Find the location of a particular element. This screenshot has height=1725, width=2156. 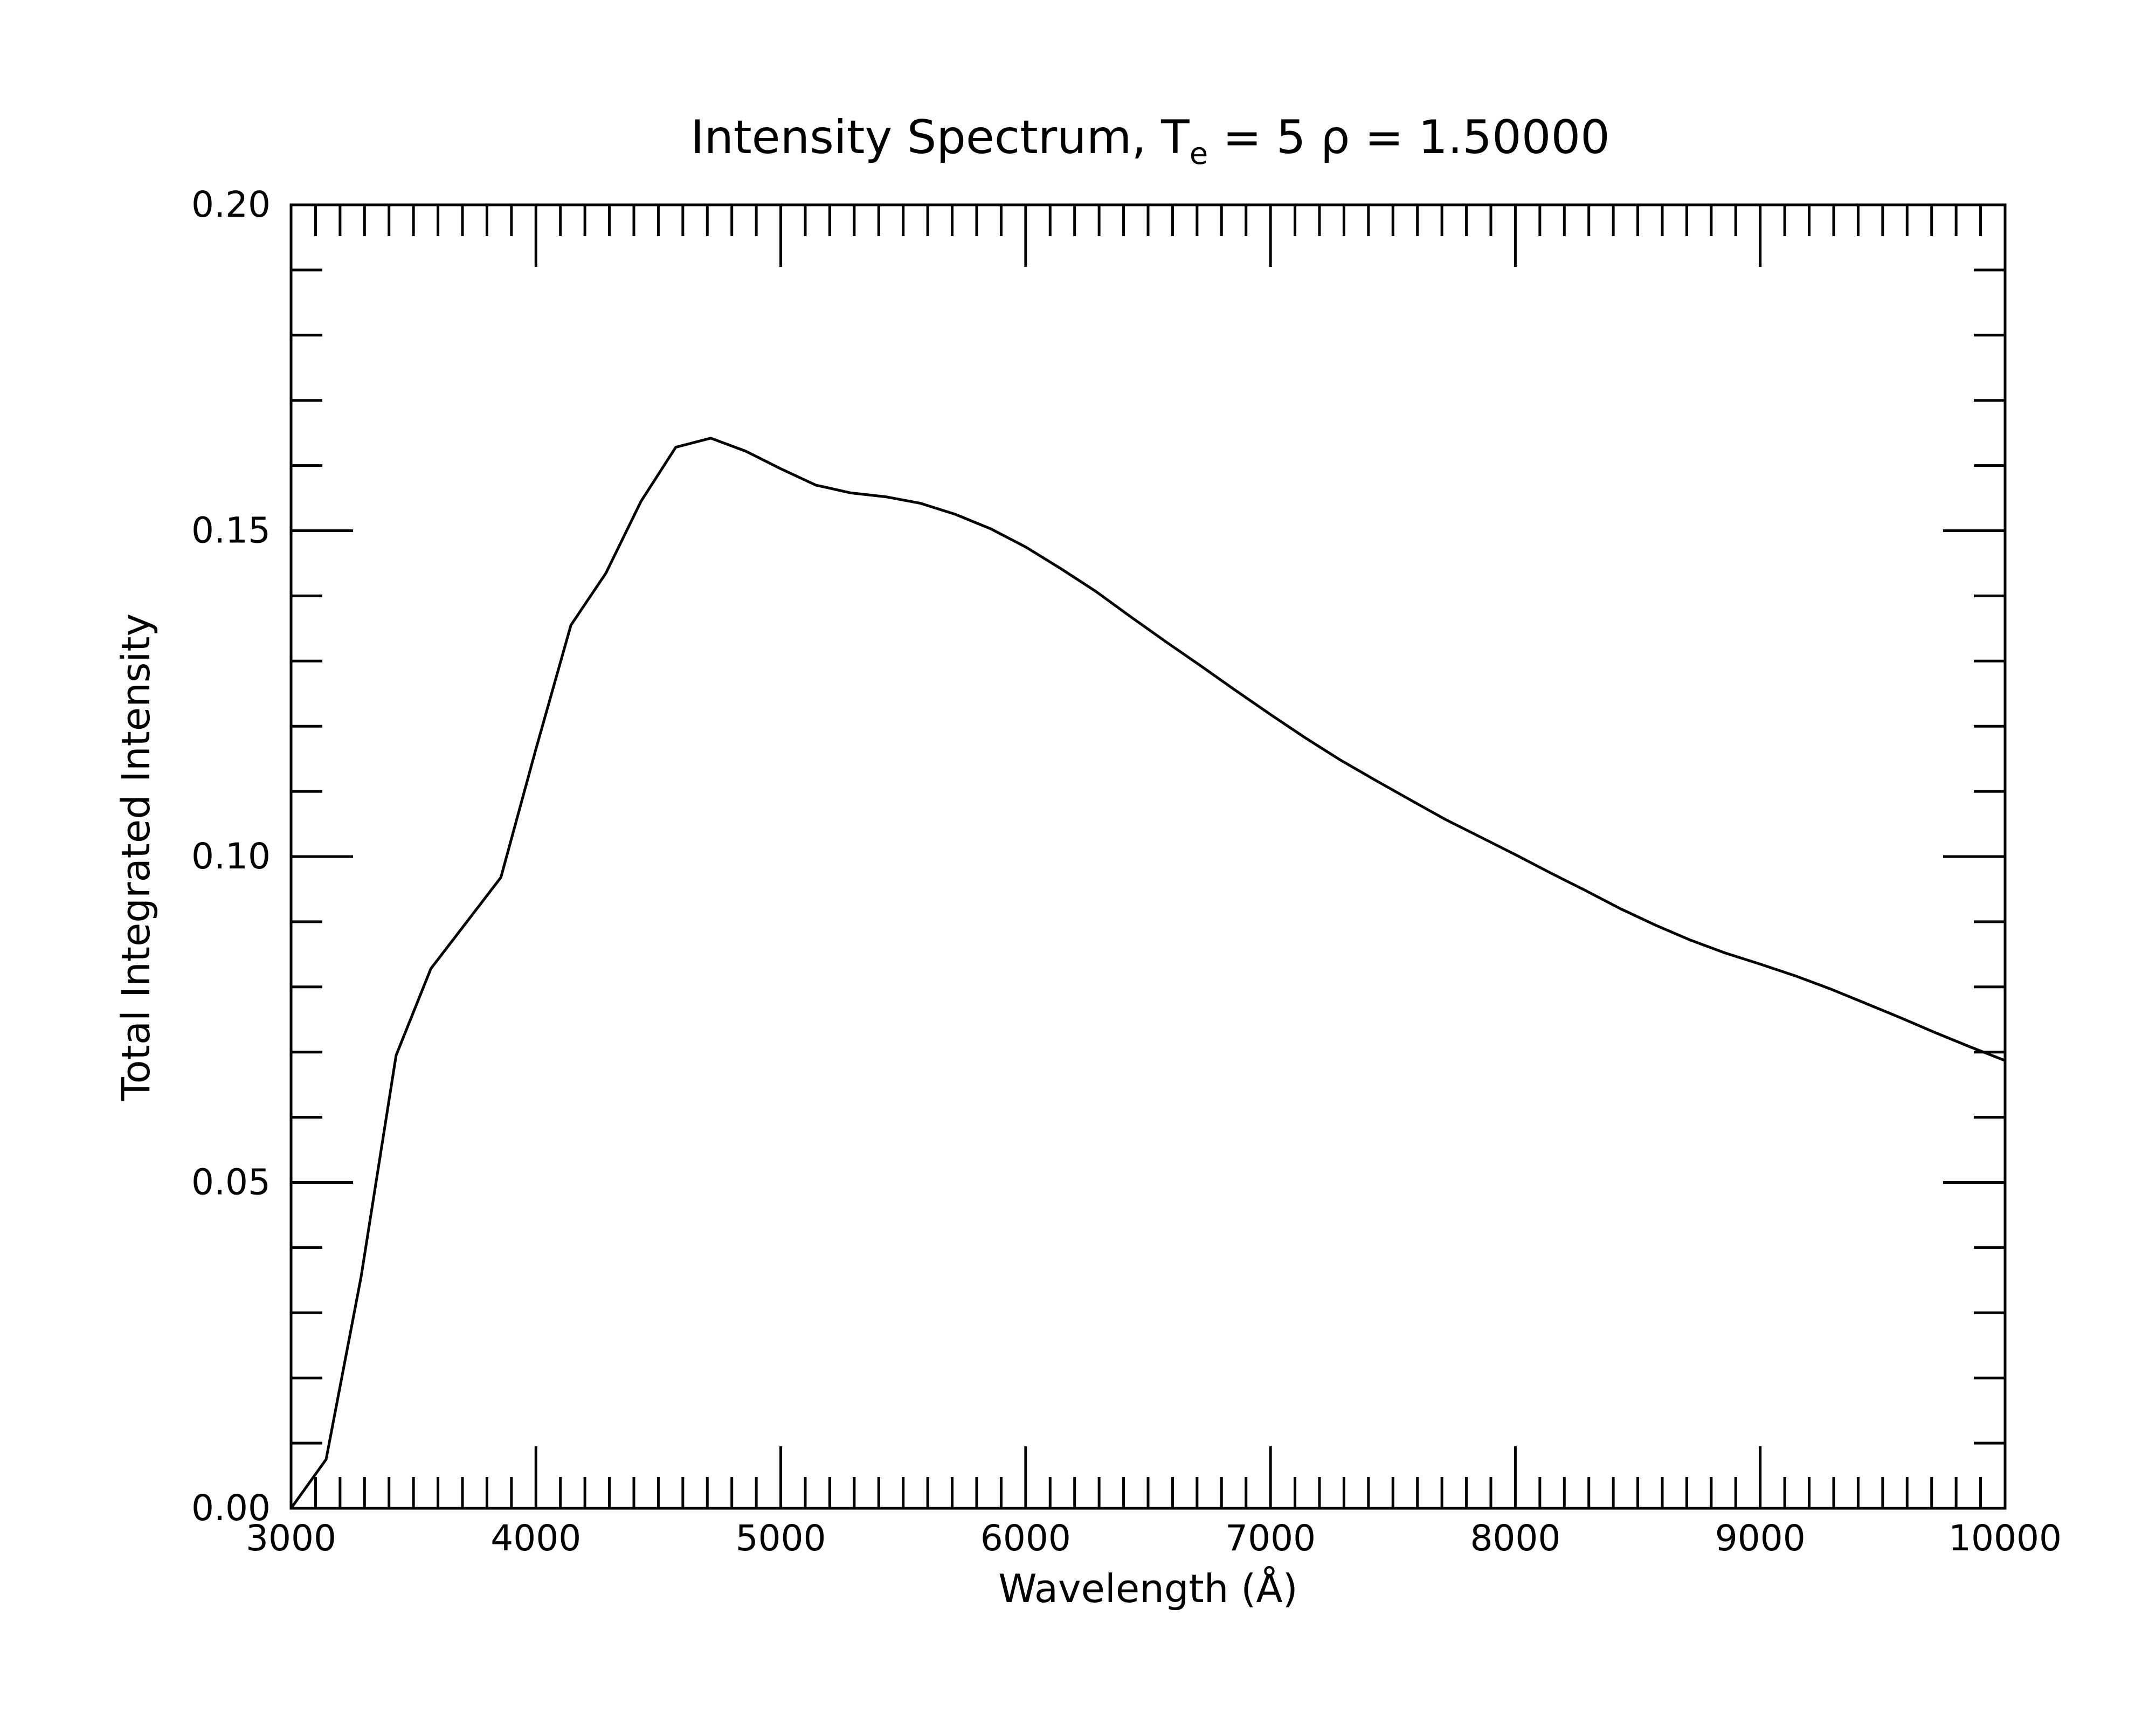

x-axis-label: Wavelength (Å) is located at coordinates (1147, 1588).